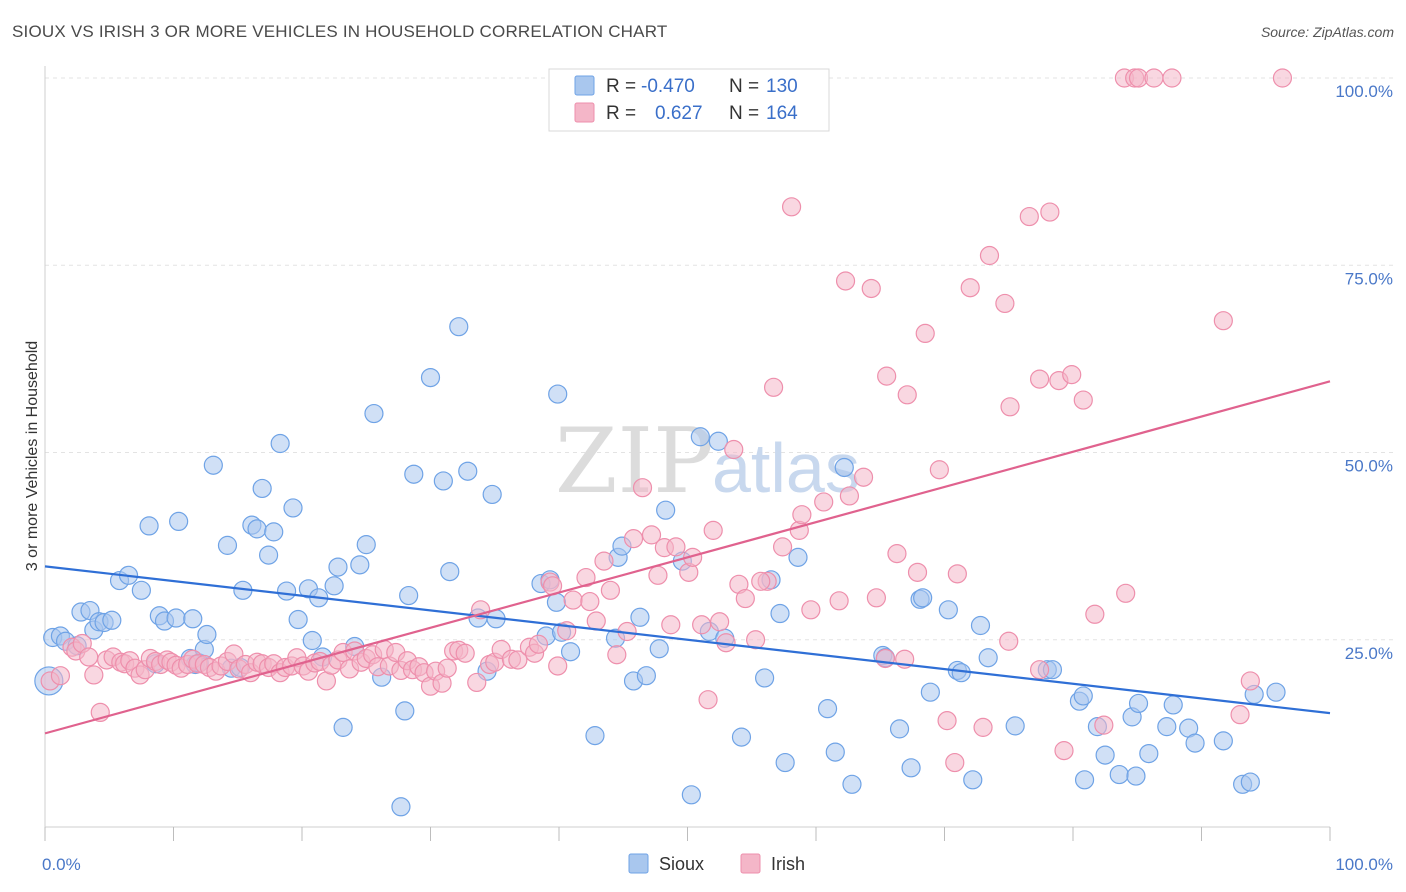  I want to click on legend-n-label-irish: N =, so click(744, 113).